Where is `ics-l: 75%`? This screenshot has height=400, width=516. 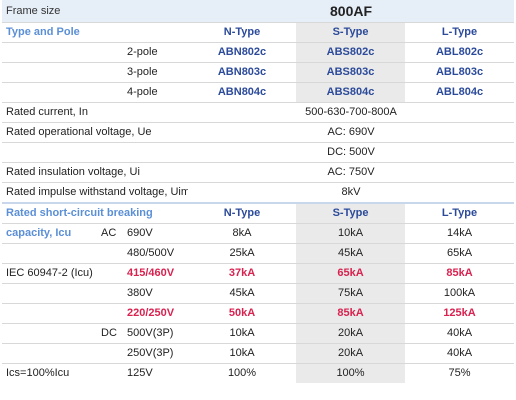 ics-l: 75% is located at coordinates (459, 373).